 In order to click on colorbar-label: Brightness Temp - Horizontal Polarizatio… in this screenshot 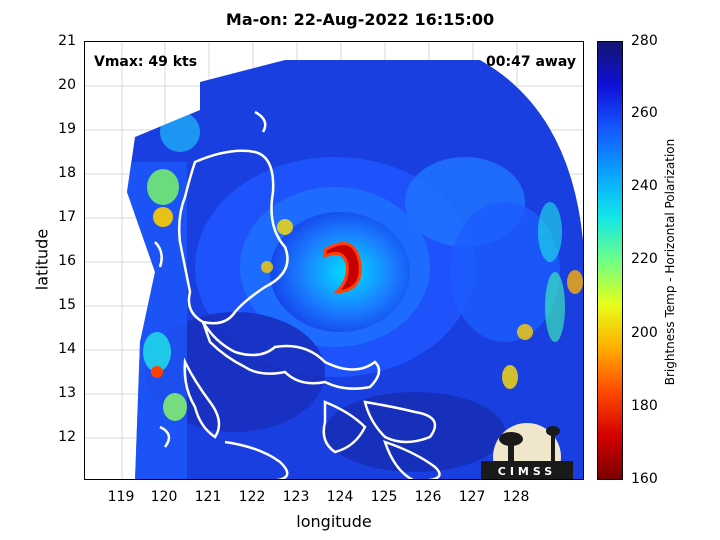, I will do `click(670, 262)`.